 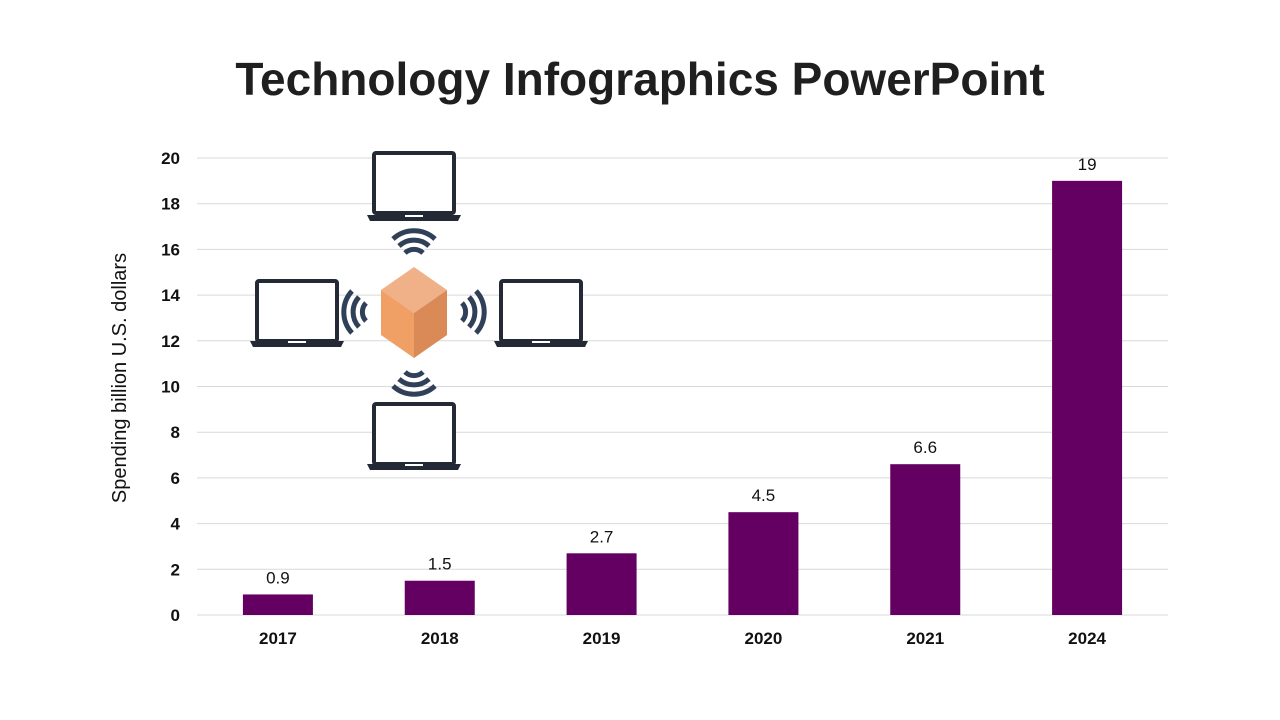 What do you see at coordinates (602, 638) in the screenshot?
I see `x-tick-label: 2019` at bounding box center [602, 638].